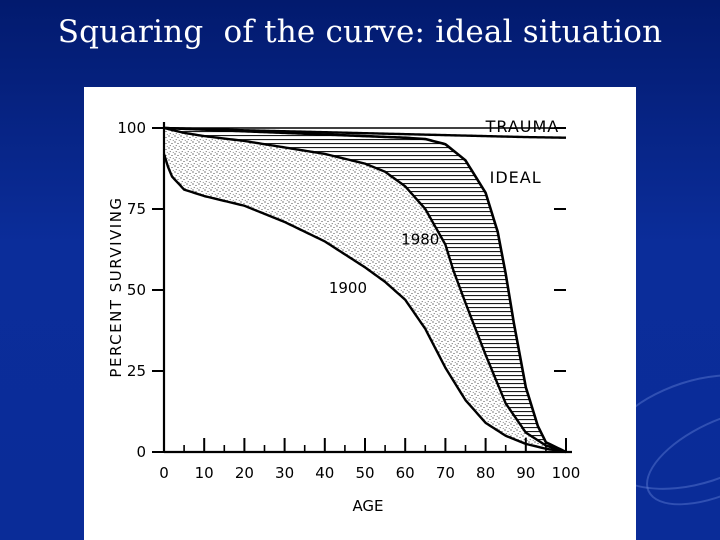 This screenshot has height=540, width=720. What do you see at coordinates (244, 473) in the screenshot?
I see `x-tick-label: 20` at bounding box center [244, 473].